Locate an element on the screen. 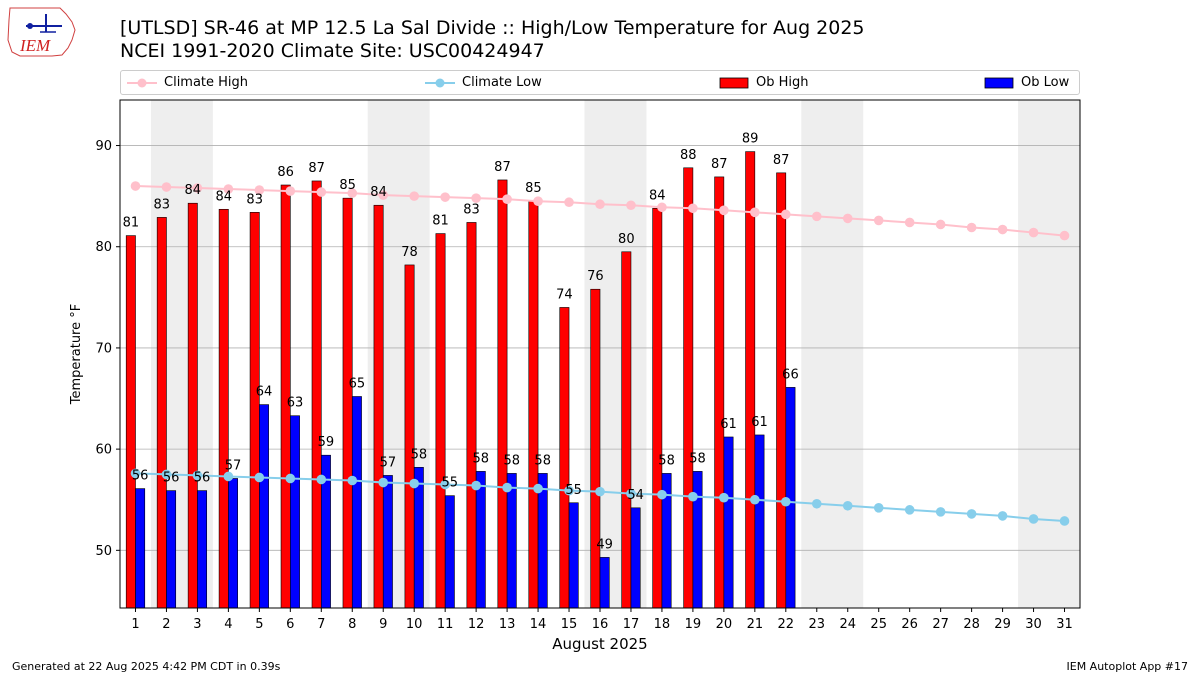 The image size is (1200, 675). x-tick-label: 22 is located at coordinates (786, 624).